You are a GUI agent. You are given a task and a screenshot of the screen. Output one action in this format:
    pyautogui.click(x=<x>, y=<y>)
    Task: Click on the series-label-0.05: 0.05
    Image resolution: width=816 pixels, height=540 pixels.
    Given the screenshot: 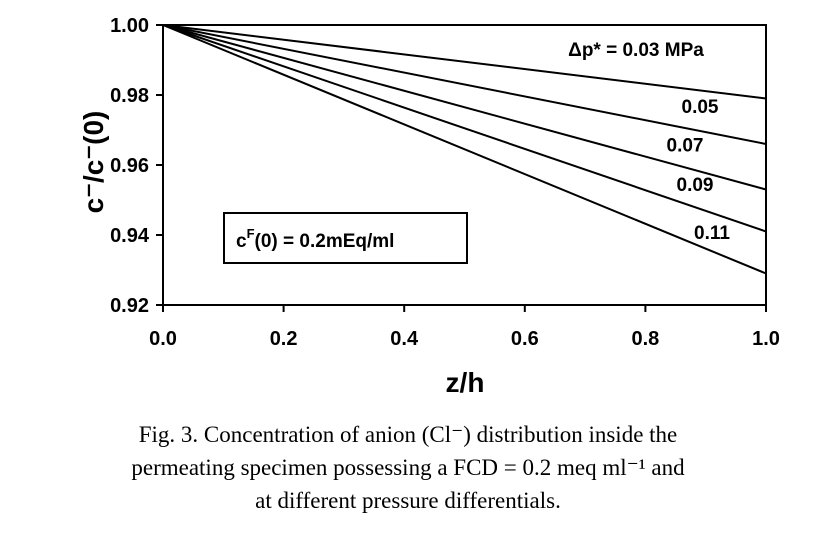 What is the action you would take?
    pyautogui.click(x=700, y=107)
    